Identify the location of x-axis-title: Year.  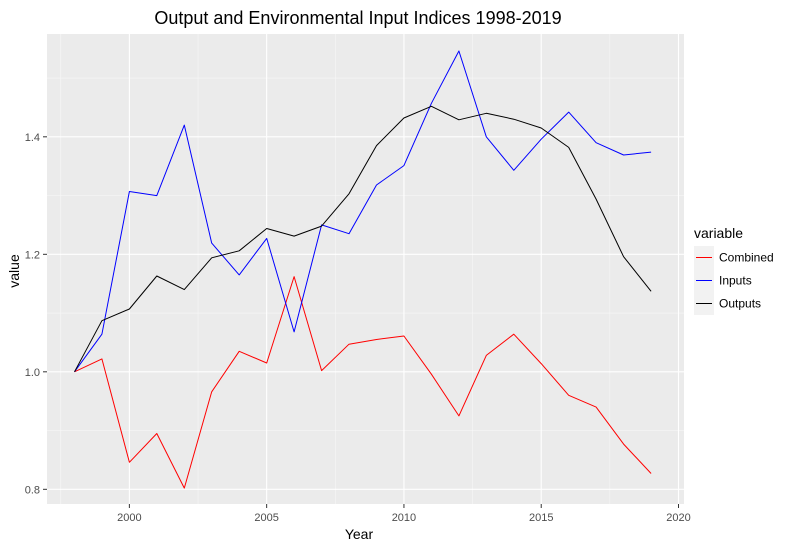
(359, 534).